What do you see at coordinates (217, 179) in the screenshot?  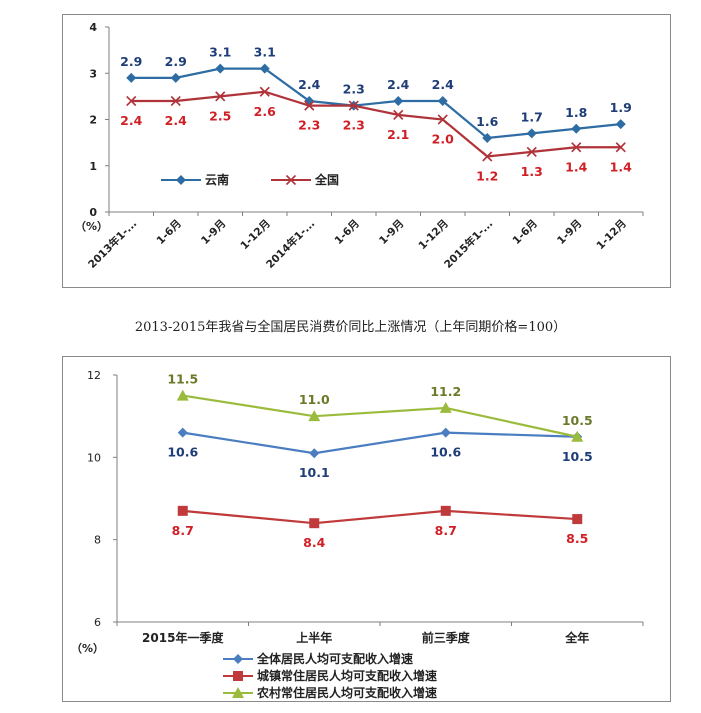 I see `legend-label: 云南` at bounding box center [217, 179].